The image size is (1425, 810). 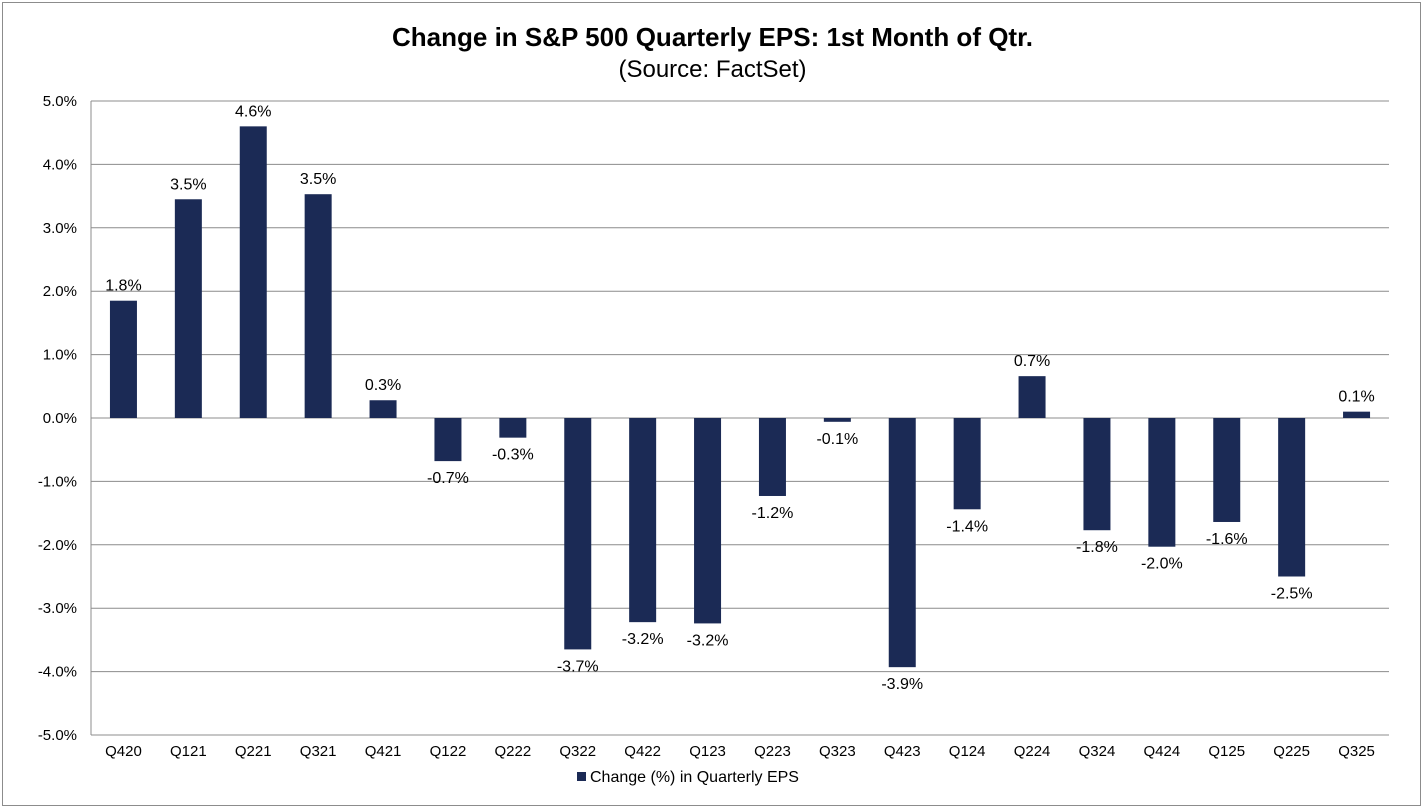 I want to click on data-label: -1.6%, so click(x=1227, y=539).